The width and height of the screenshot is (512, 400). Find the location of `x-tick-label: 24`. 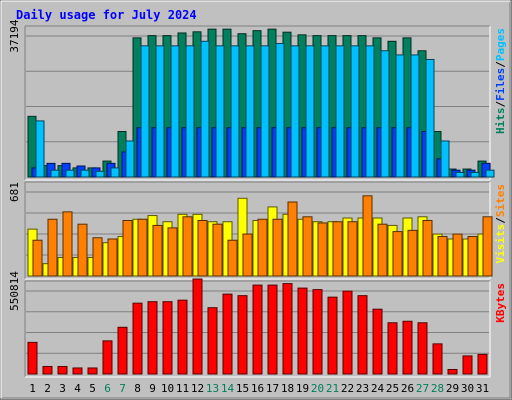

x-tick-label: 24 is located at coordinates (378, 388).